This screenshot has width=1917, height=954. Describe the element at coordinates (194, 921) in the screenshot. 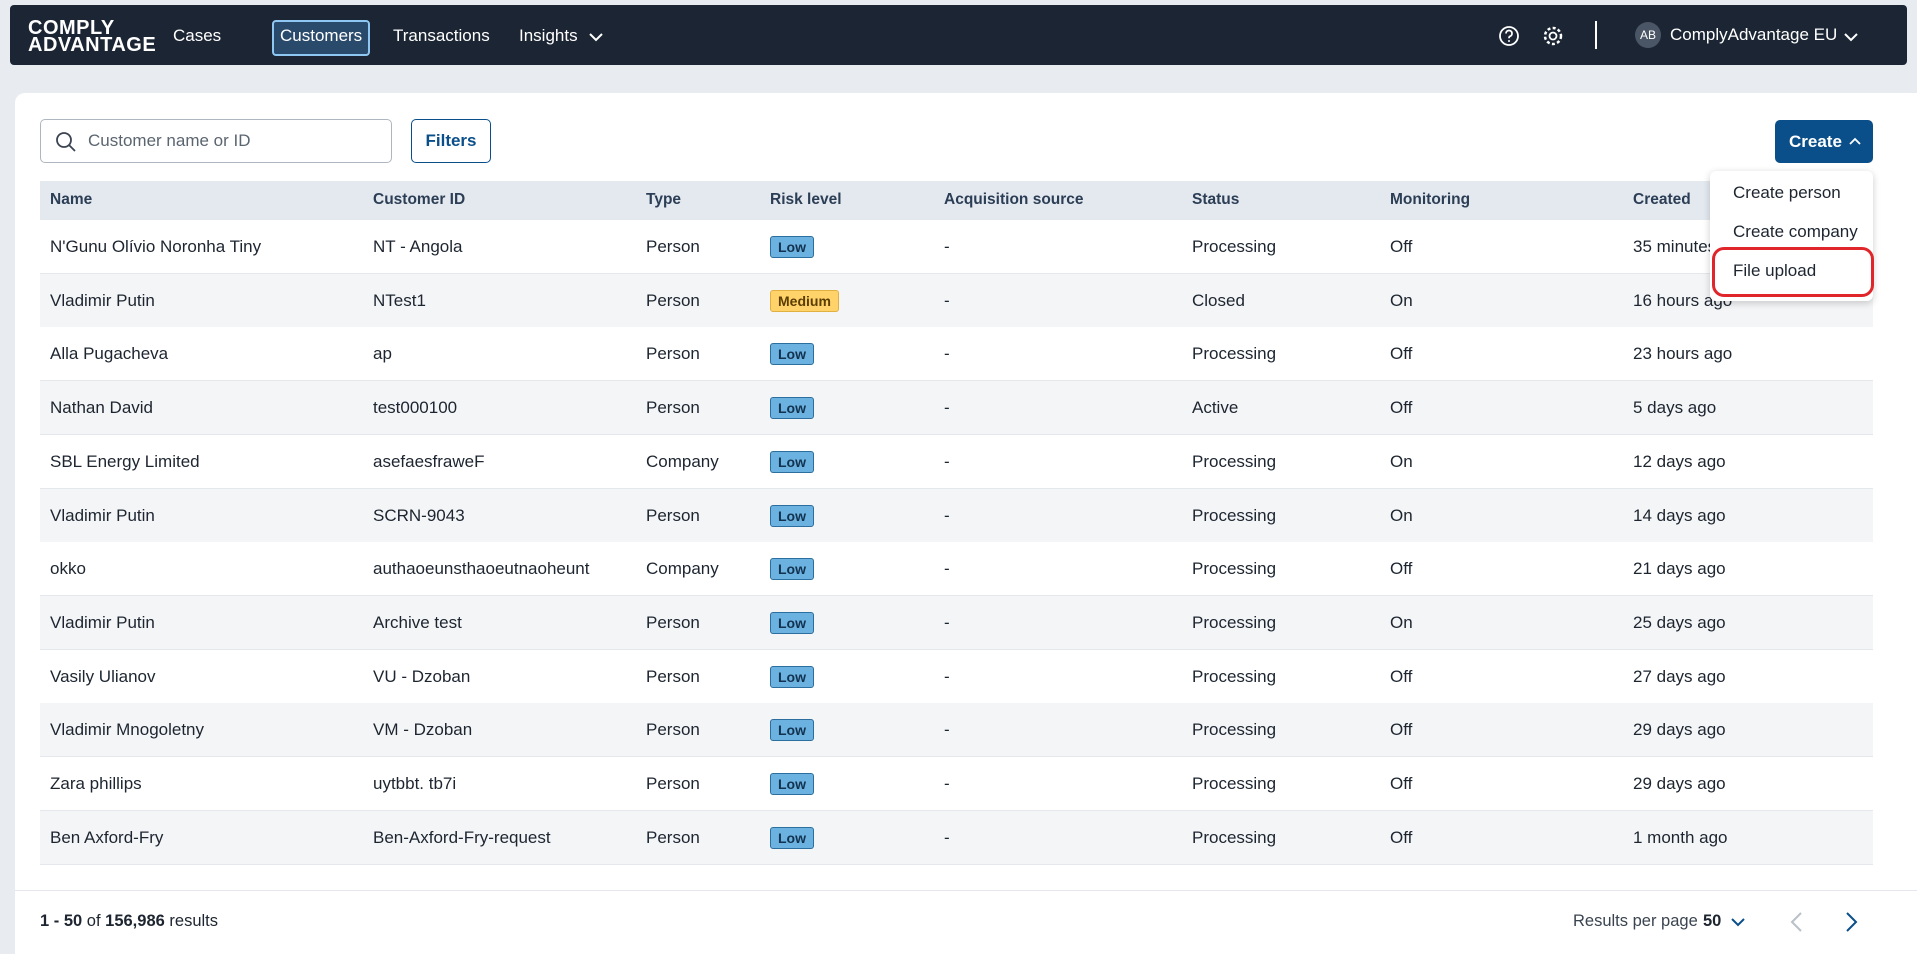

I see `results-label: results` at that location.